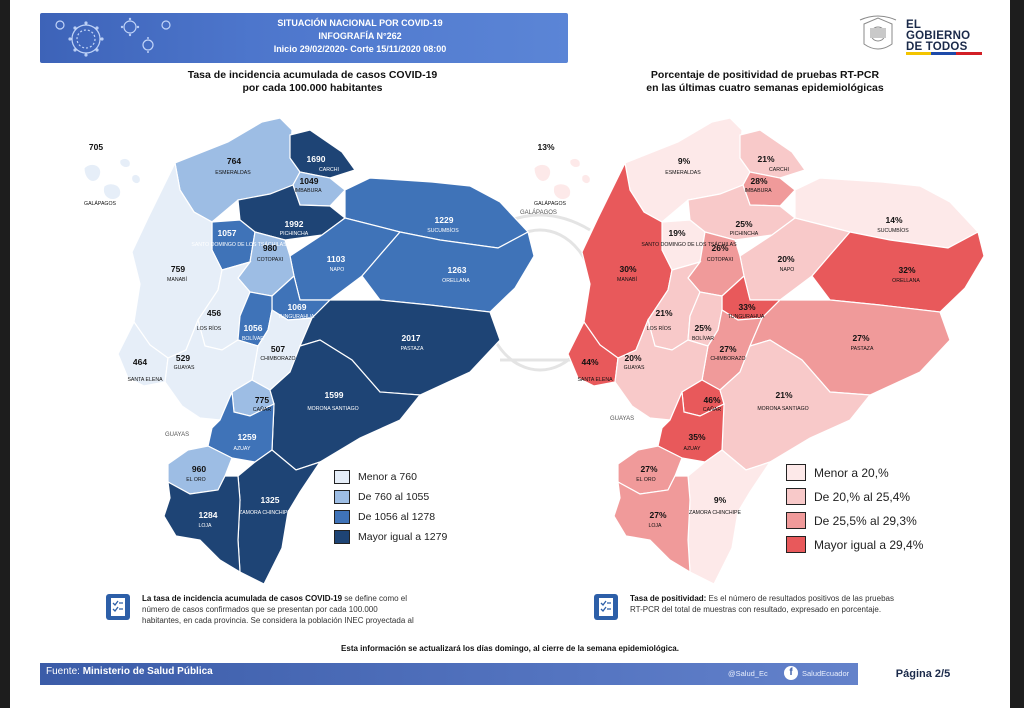  What do you see at coordinates (893, 220) in the screenshot?
I see `province-value-sucumbios: 14%` at bounding box center [893, 220].